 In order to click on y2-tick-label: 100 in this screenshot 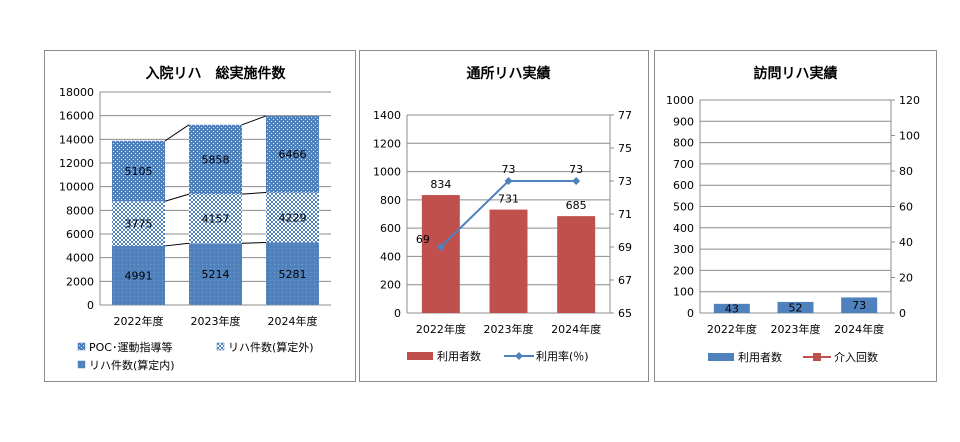, I will do `click(909, 136)`.